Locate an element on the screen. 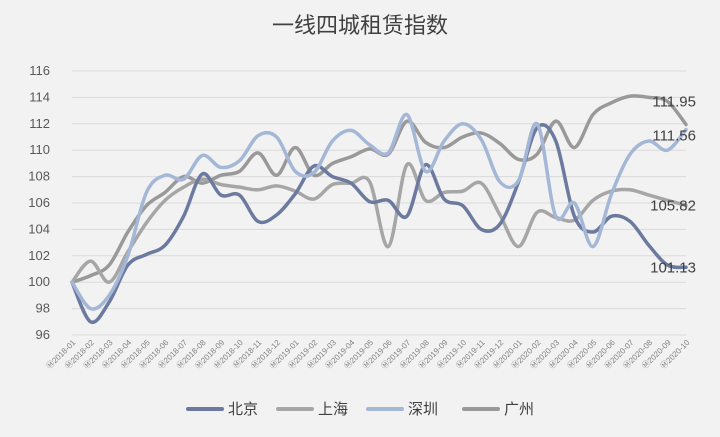 The image size is (720, 437). y-tick-label: 96 is located at coordinates (43, 334).